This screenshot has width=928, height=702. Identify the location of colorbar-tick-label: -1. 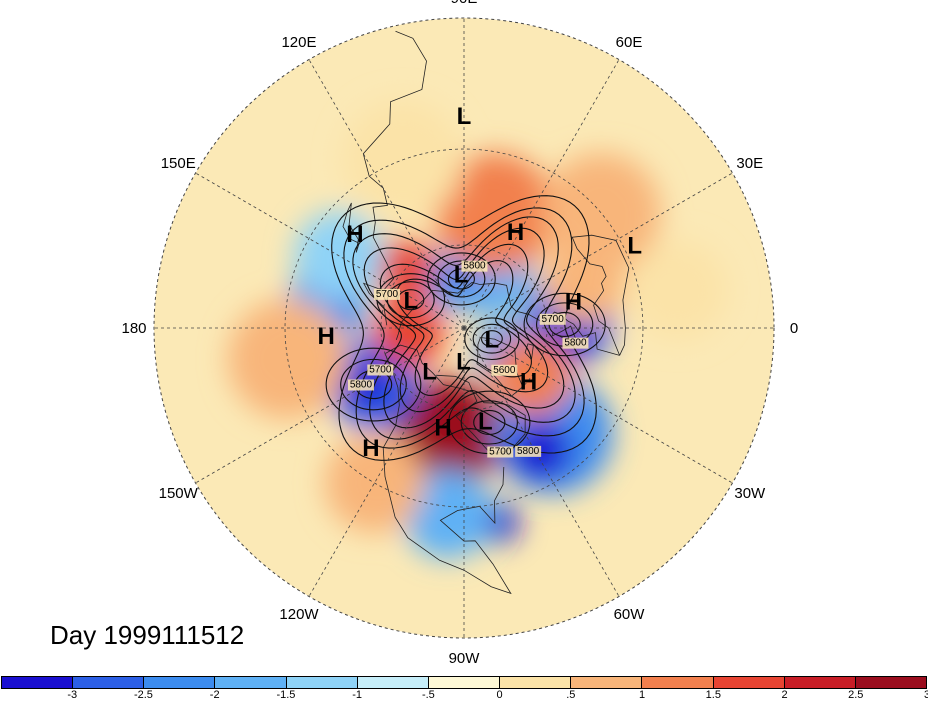
(357, 695).